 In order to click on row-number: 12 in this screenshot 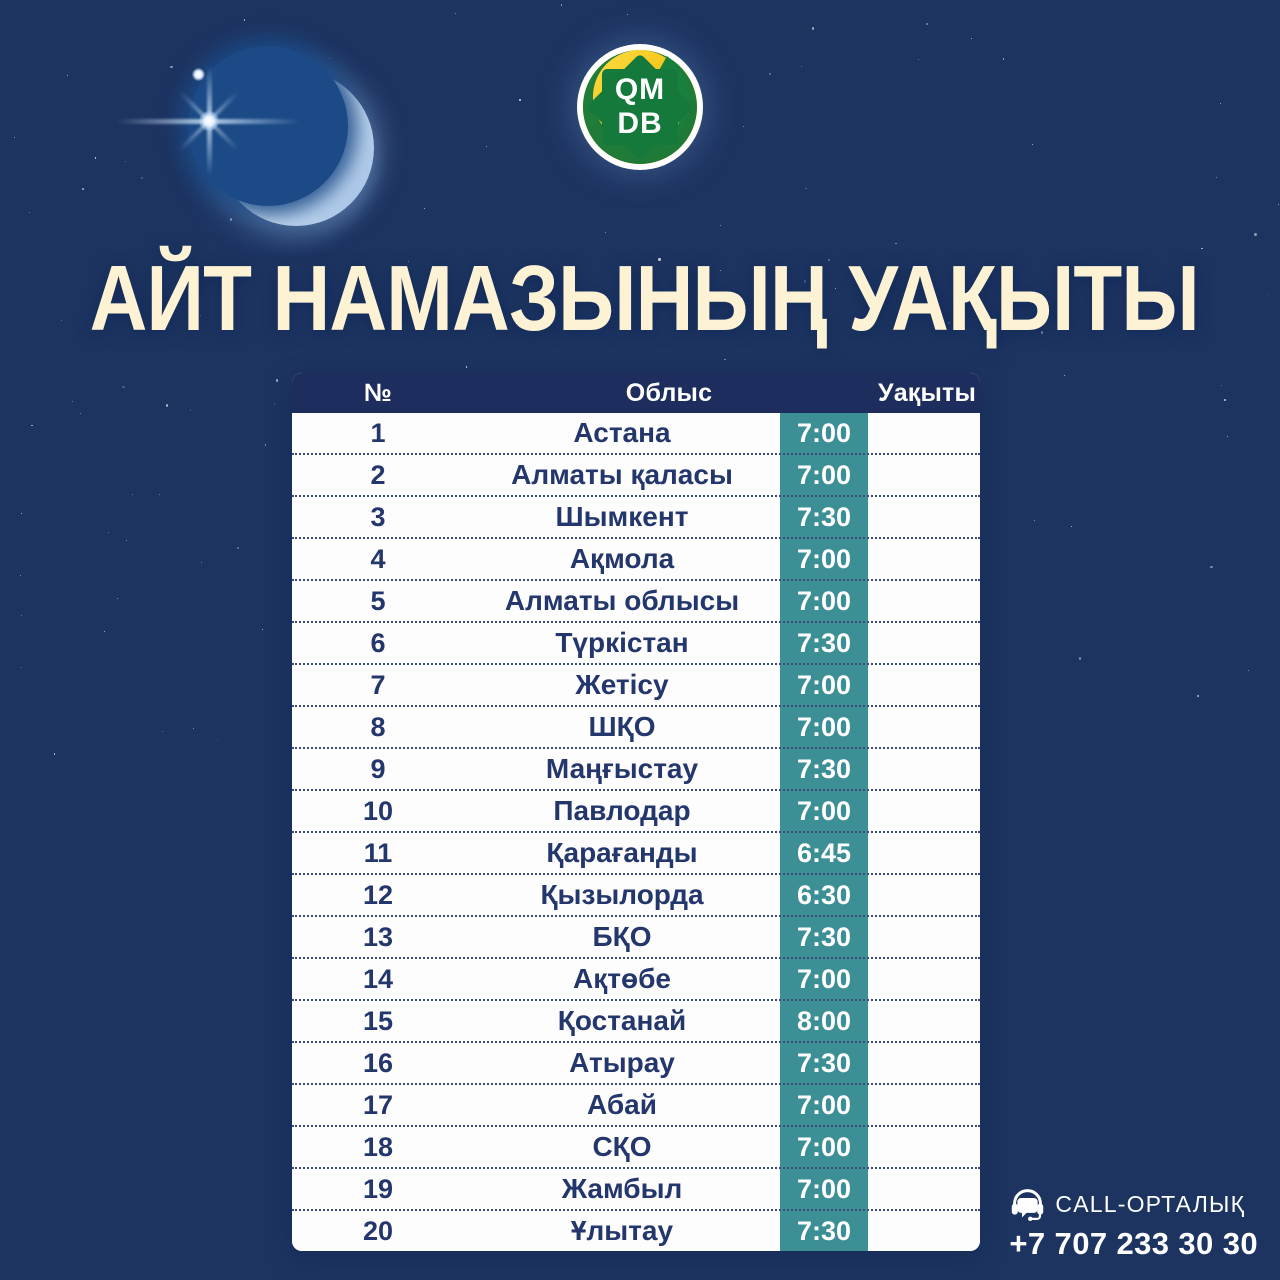, I will do `click(378, 894)`.